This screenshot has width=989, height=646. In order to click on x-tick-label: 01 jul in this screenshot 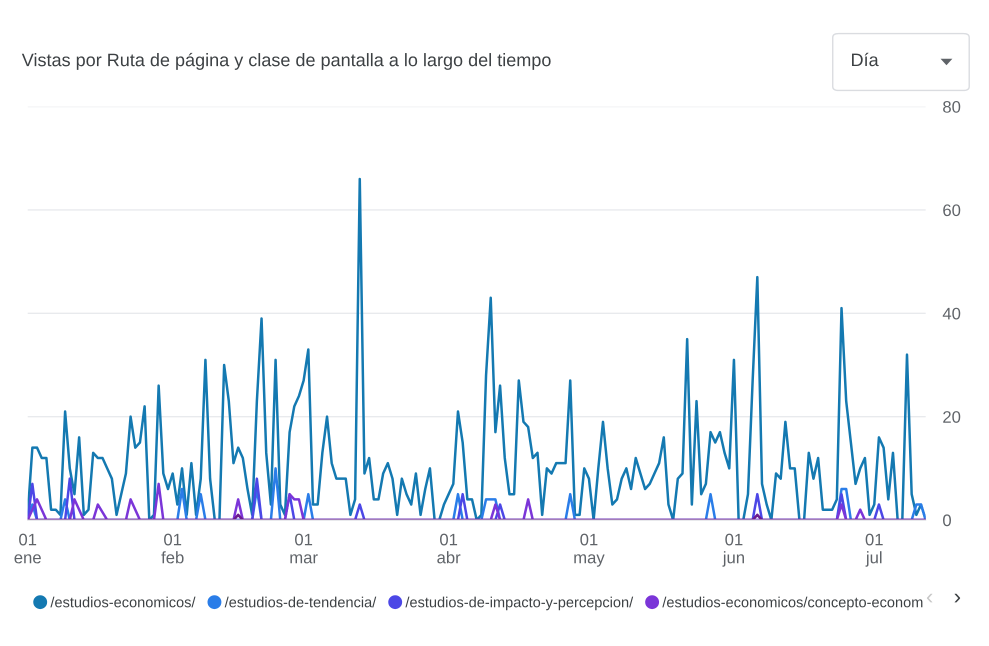, I will do `click(874, 550)`.